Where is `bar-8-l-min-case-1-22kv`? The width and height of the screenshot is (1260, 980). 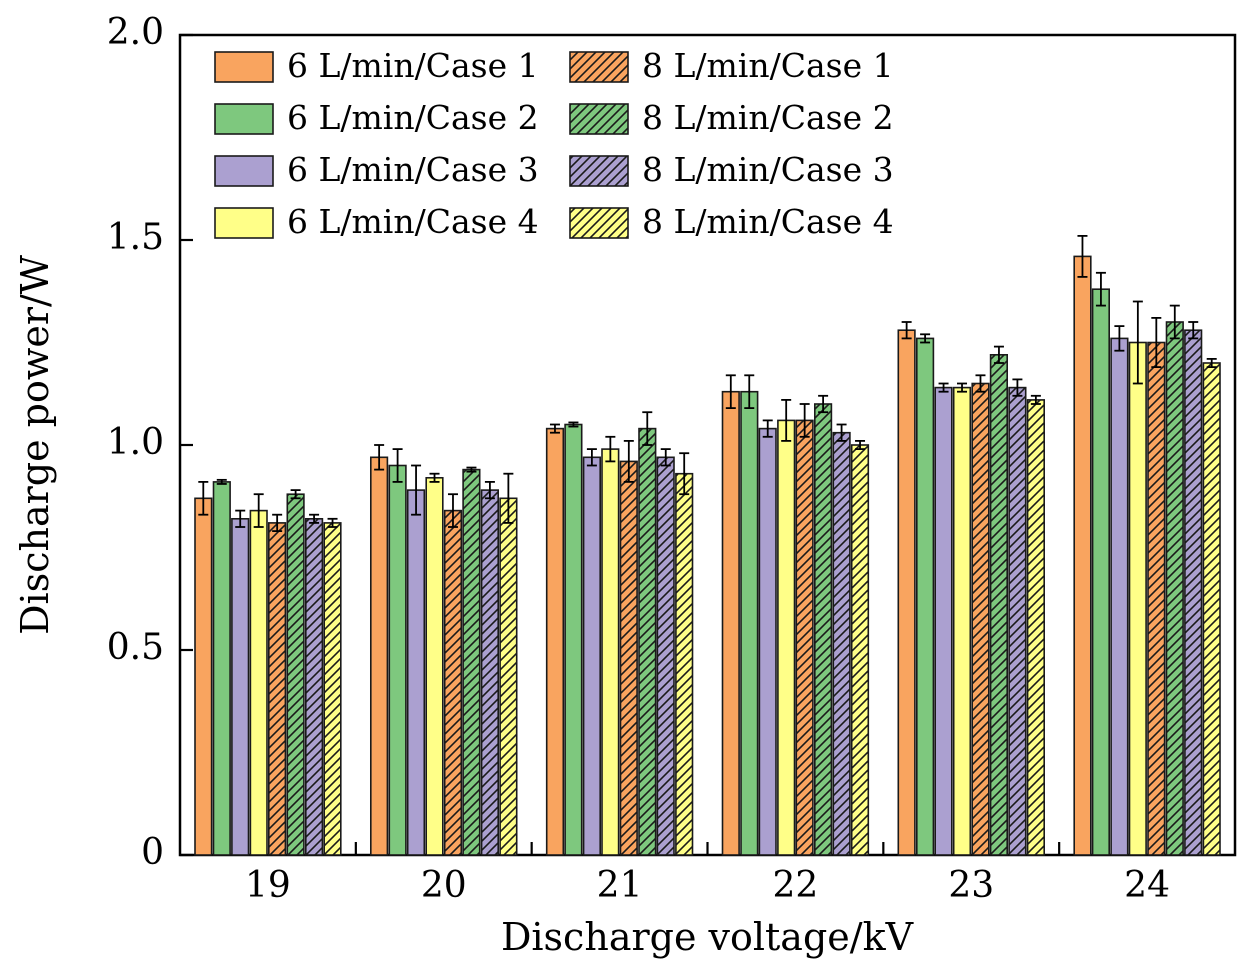 bar-8-l-min-case-1-22kv is located at coordinates (804, 637).